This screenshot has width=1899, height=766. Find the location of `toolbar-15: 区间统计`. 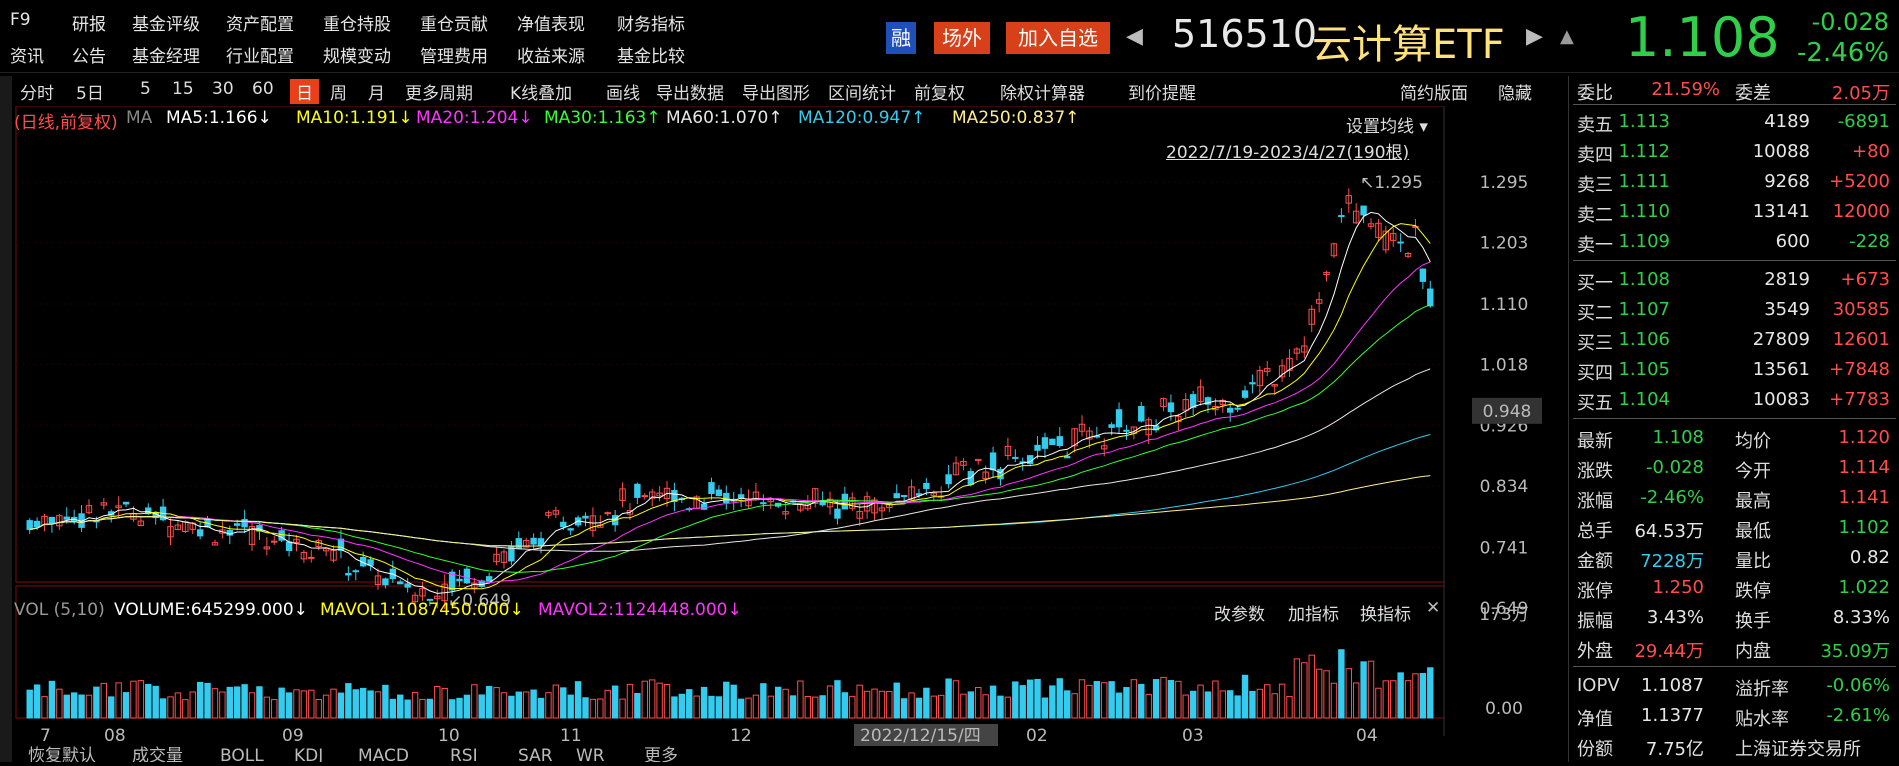

toolbar-15: 区间统计 is located at coordinates (862, 94).